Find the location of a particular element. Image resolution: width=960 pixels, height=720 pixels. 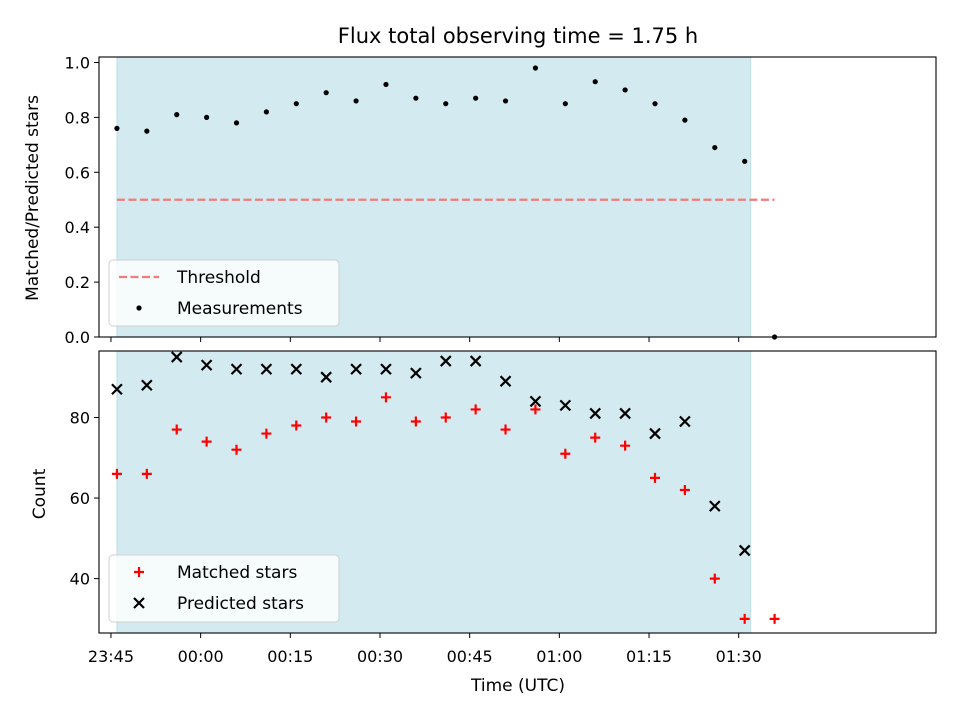

y-tick-label: 60 is located at coordinates (80, 498).